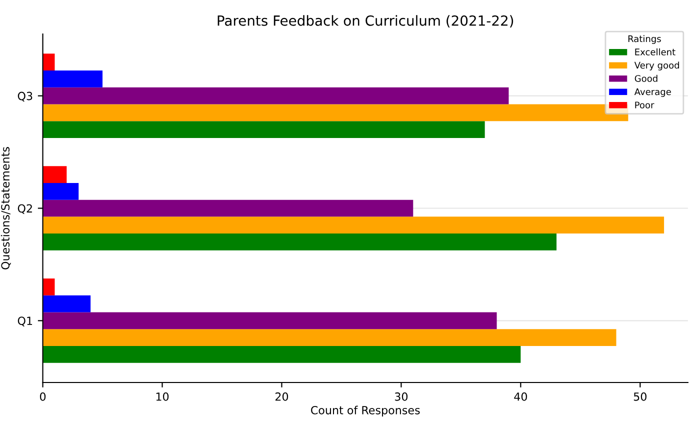  I want to click on legend-label: Excellent, so click(655, 52).